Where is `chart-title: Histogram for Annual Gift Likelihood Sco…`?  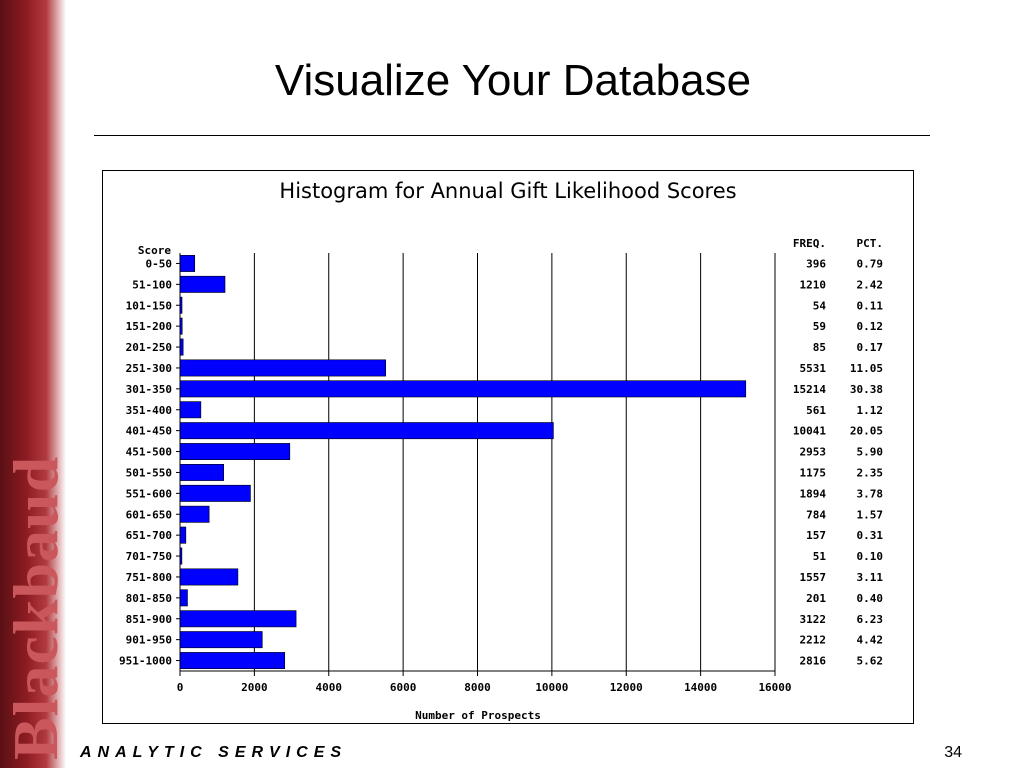 chart-title: Histogram for Annual Gift Likelihood Sco… is located at coordinates (507, 191).